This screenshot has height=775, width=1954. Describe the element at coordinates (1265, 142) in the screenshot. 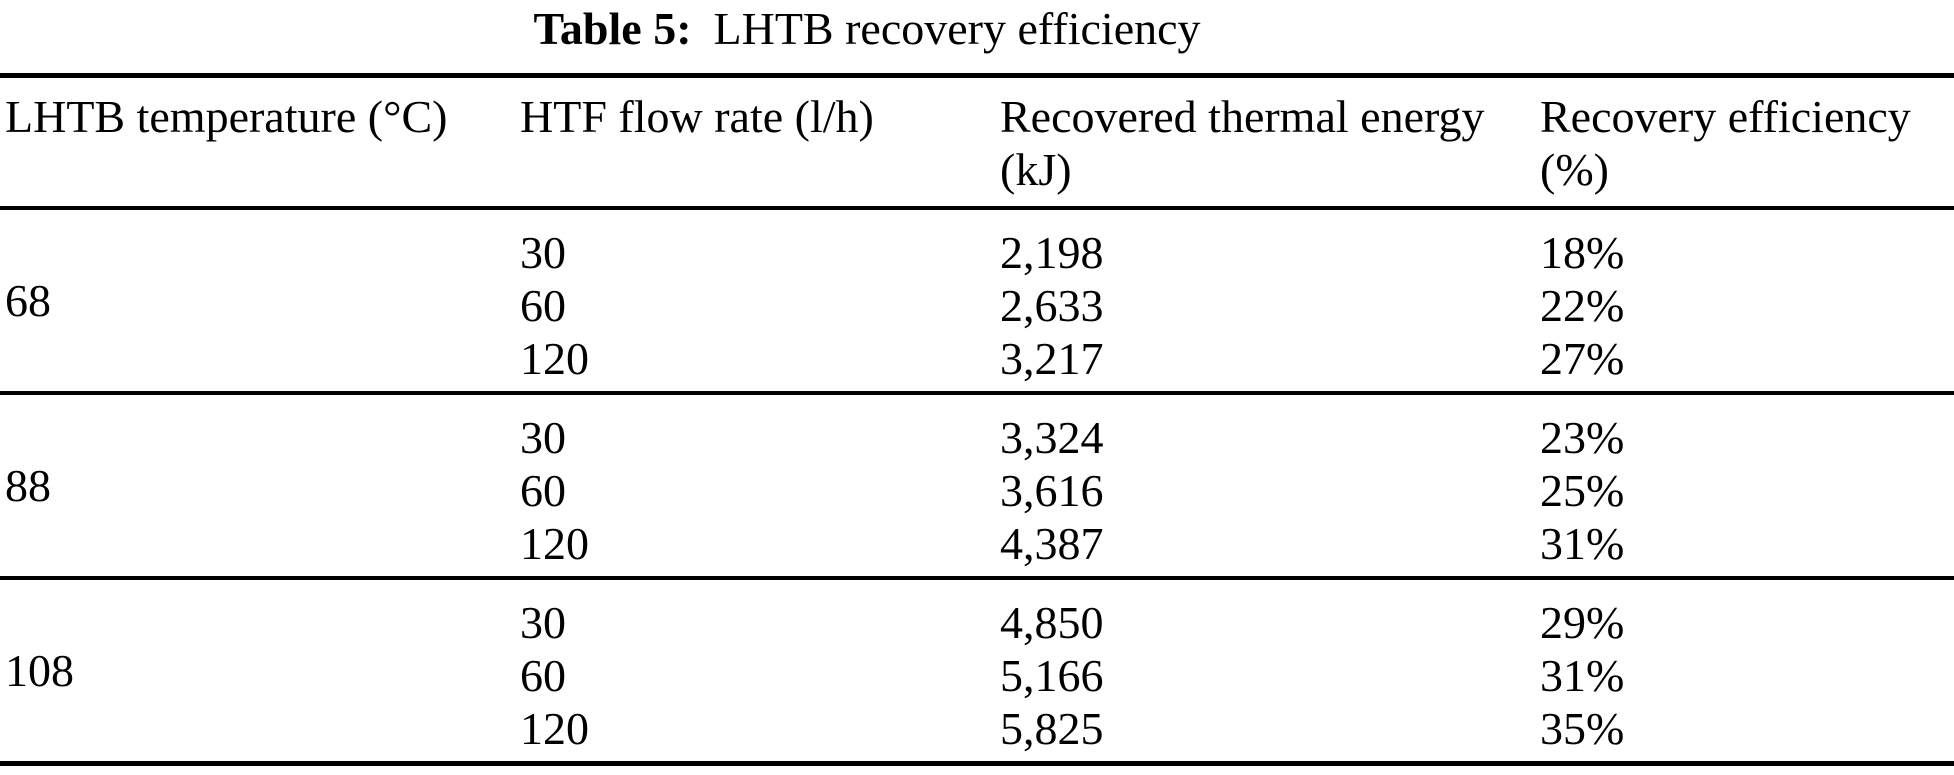

I see `column-header-recovered-thermal-energy: Recovered thermal energy (kJ)` at that location.